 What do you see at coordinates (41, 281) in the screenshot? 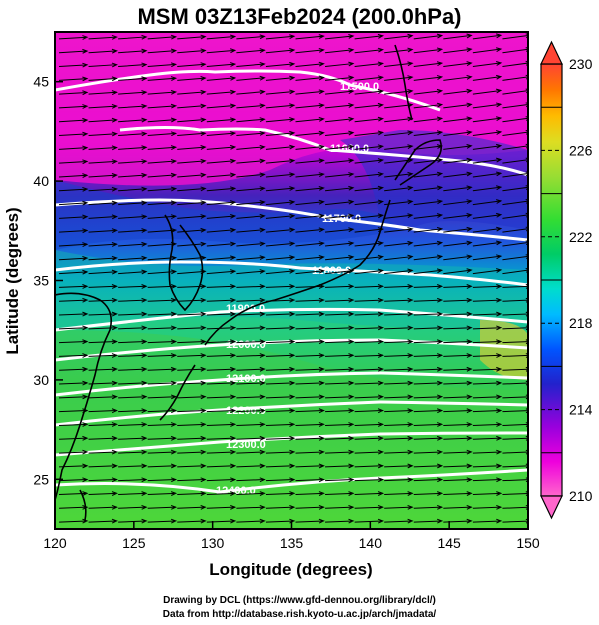
I see `y-tick-label: 35` at bounding box center [41, 281].